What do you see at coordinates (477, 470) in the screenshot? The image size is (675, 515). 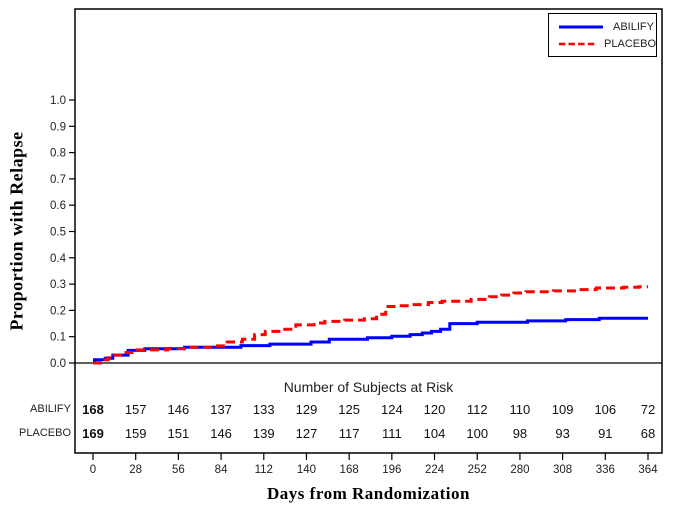 I see `x-tick-label: 252` at bounding box center [477, 470].